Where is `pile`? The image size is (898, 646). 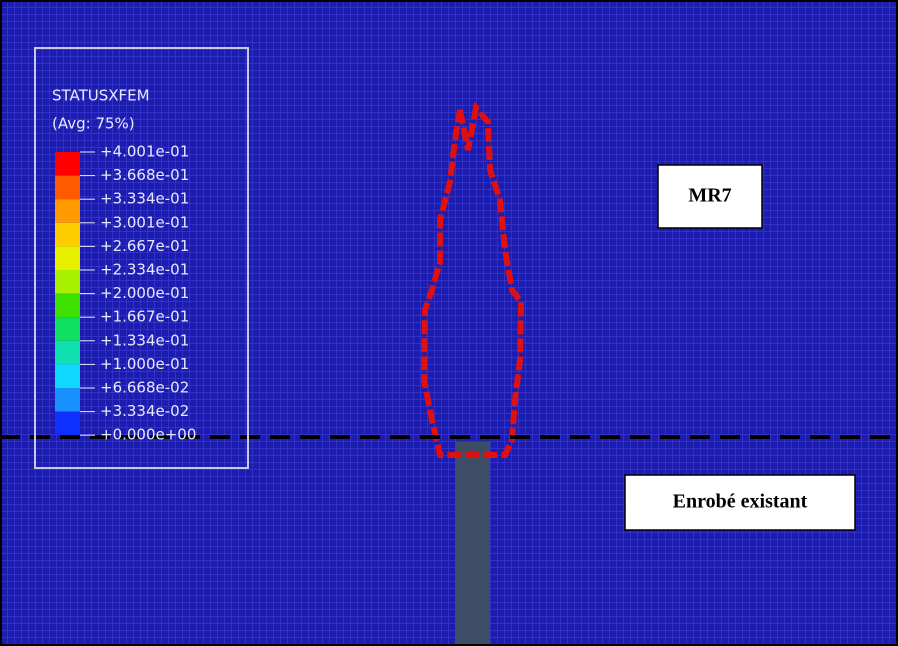 pile is located at coordinates (472, 544).